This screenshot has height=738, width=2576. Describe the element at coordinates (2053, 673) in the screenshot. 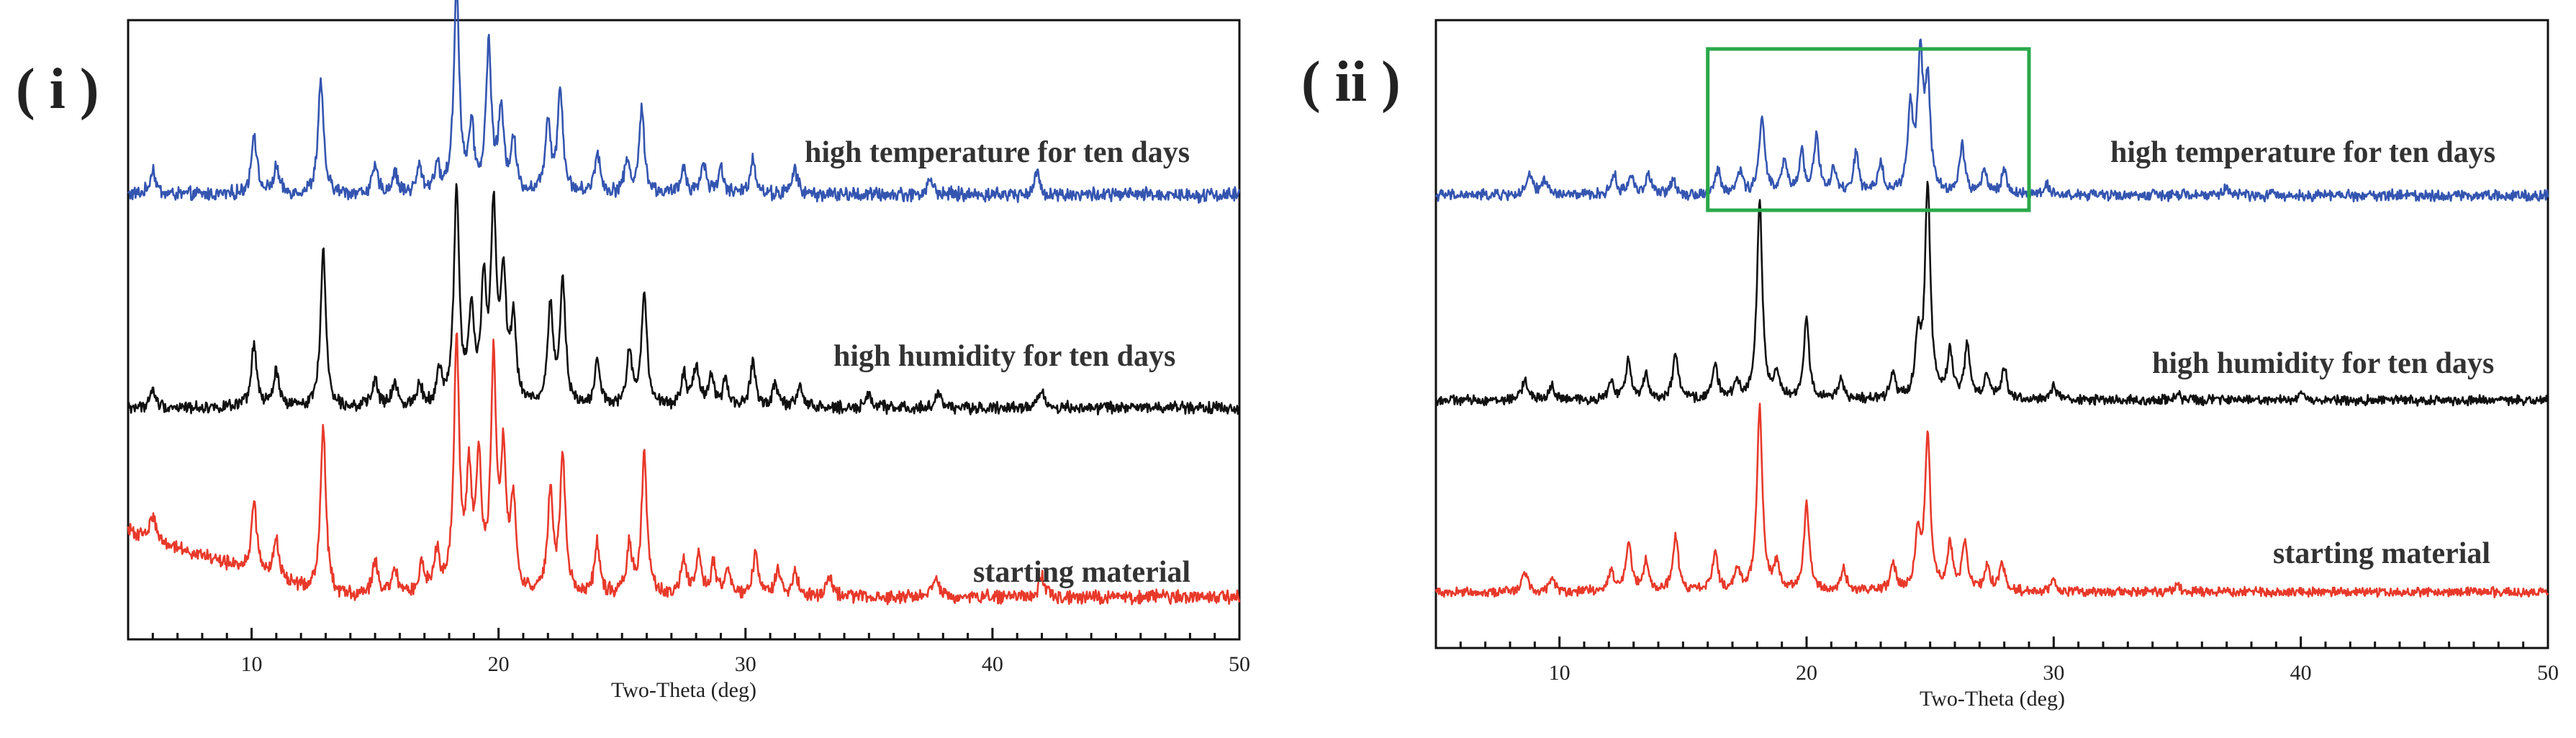

I see `panel-ii-tick-label-30: 30` at that location.